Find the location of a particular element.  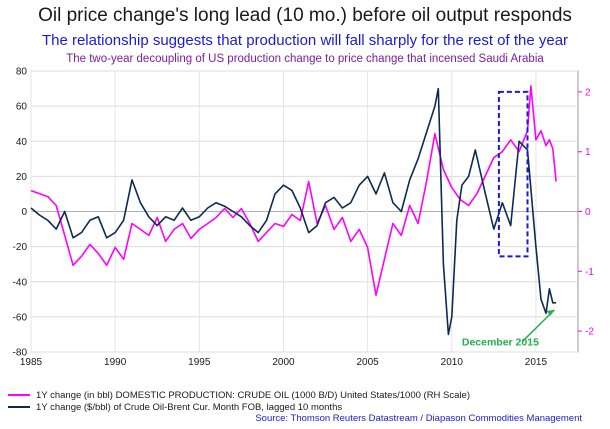

y-right-tick-label: 0 is located at coordinates (588, 212).